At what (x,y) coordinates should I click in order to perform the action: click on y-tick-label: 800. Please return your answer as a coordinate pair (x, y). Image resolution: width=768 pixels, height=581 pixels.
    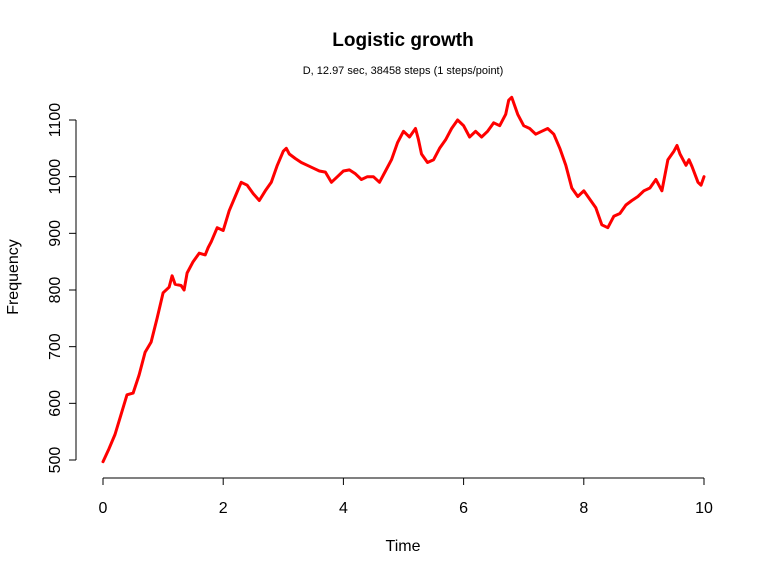
    Looking at the image, I should click on (55, 290).